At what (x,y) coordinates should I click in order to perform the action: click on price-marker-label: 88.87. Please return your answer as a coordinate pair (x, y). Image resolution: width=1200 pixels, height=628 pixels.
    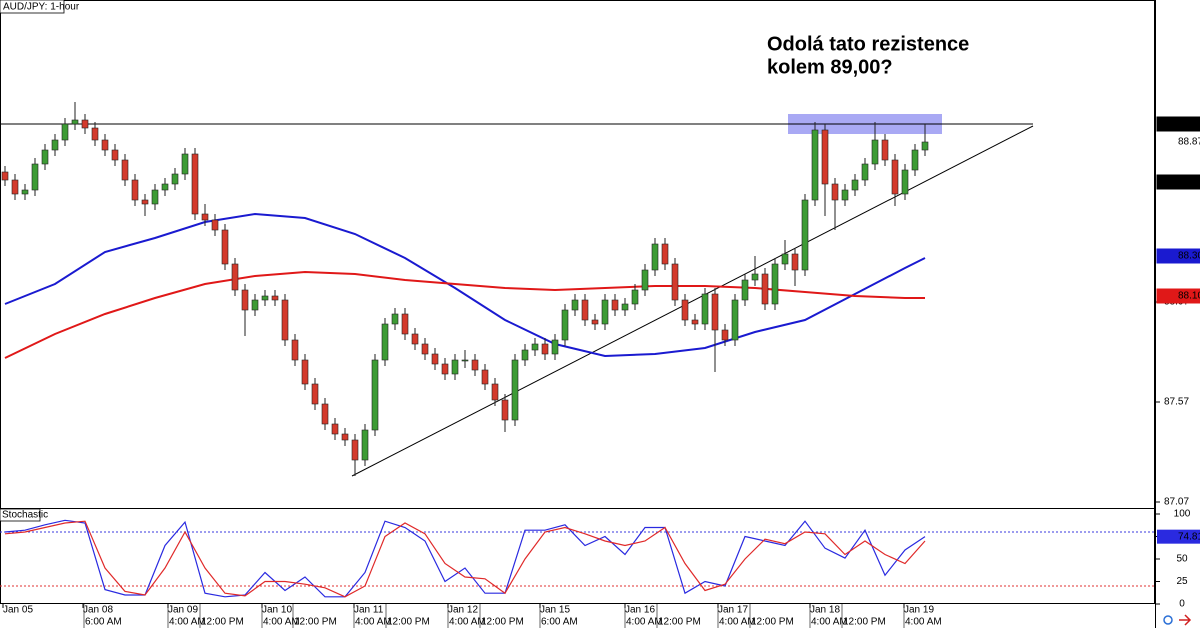
    Looking at the image, I should click on (1189, 142).